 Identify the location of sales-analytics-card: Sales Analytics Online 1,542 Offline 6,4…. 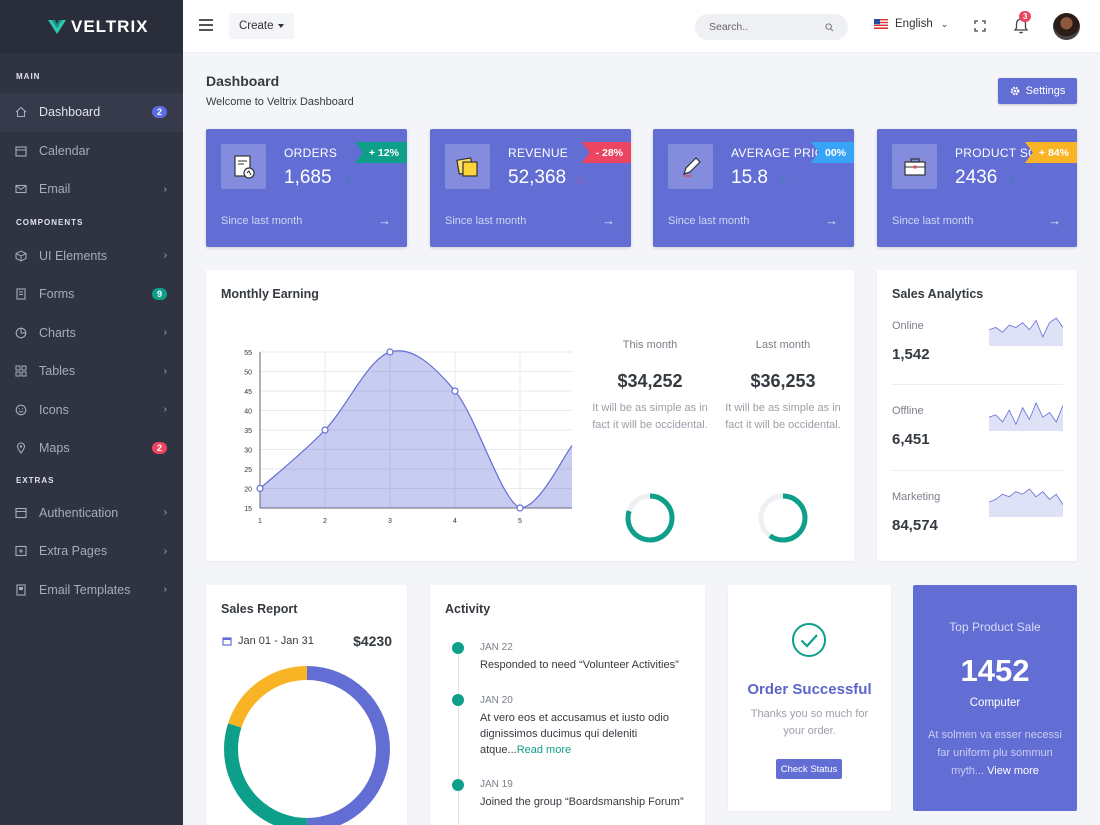
(977, 415).